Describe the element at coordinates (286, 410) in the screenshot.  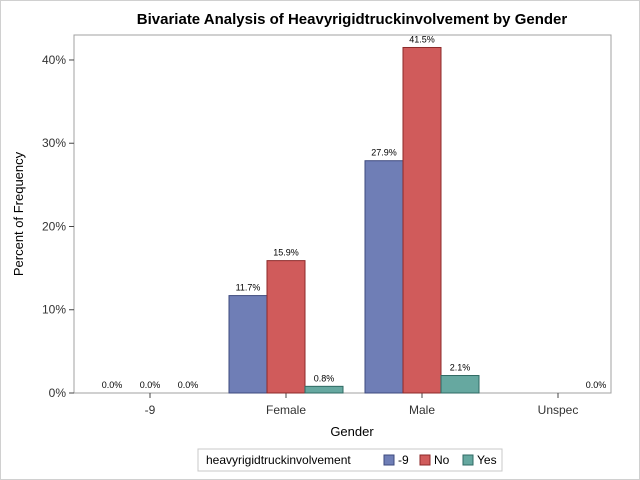
I see `x-tick-label: Female` at that location.